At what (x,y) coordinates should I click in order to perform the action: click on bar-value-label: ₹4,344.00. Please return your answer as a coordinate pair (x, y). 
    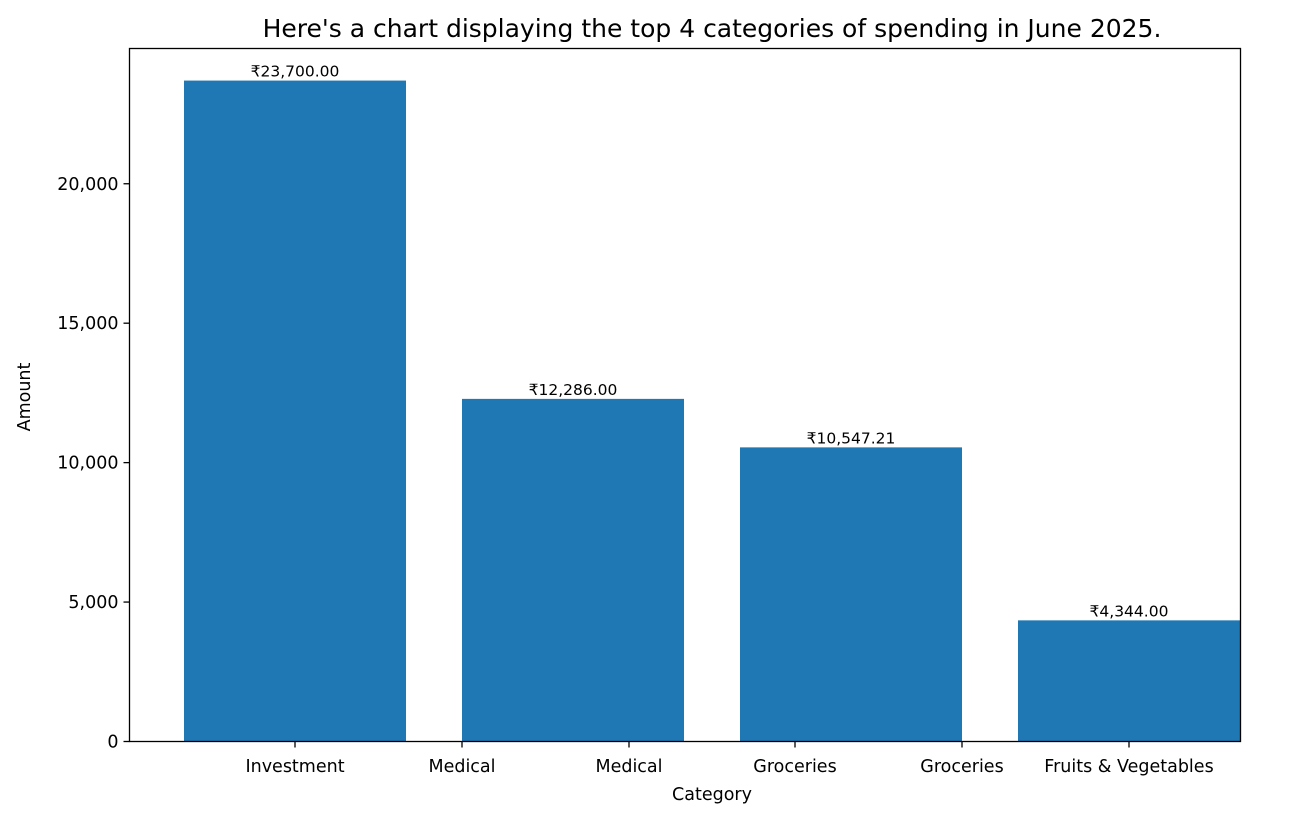
    Looking at the image, I should click on (1129, 611).